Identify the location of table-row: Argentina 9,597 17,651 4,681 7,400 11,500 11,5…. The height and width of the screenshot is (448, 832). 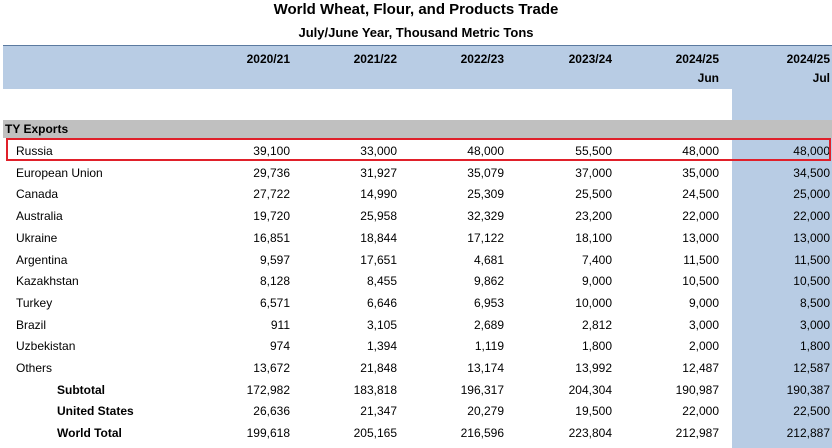
(416, 261).